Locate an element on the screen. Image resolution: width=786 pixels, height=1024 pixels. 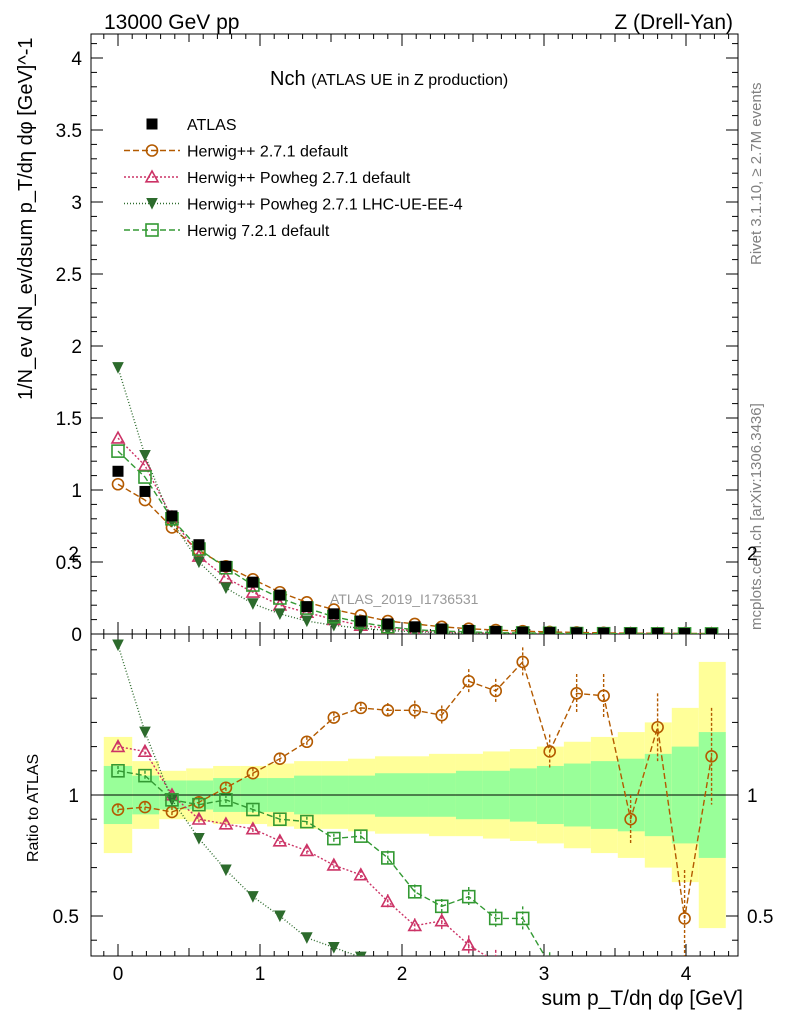
legend-label: ATLAS is located at coordinates (212, 125).